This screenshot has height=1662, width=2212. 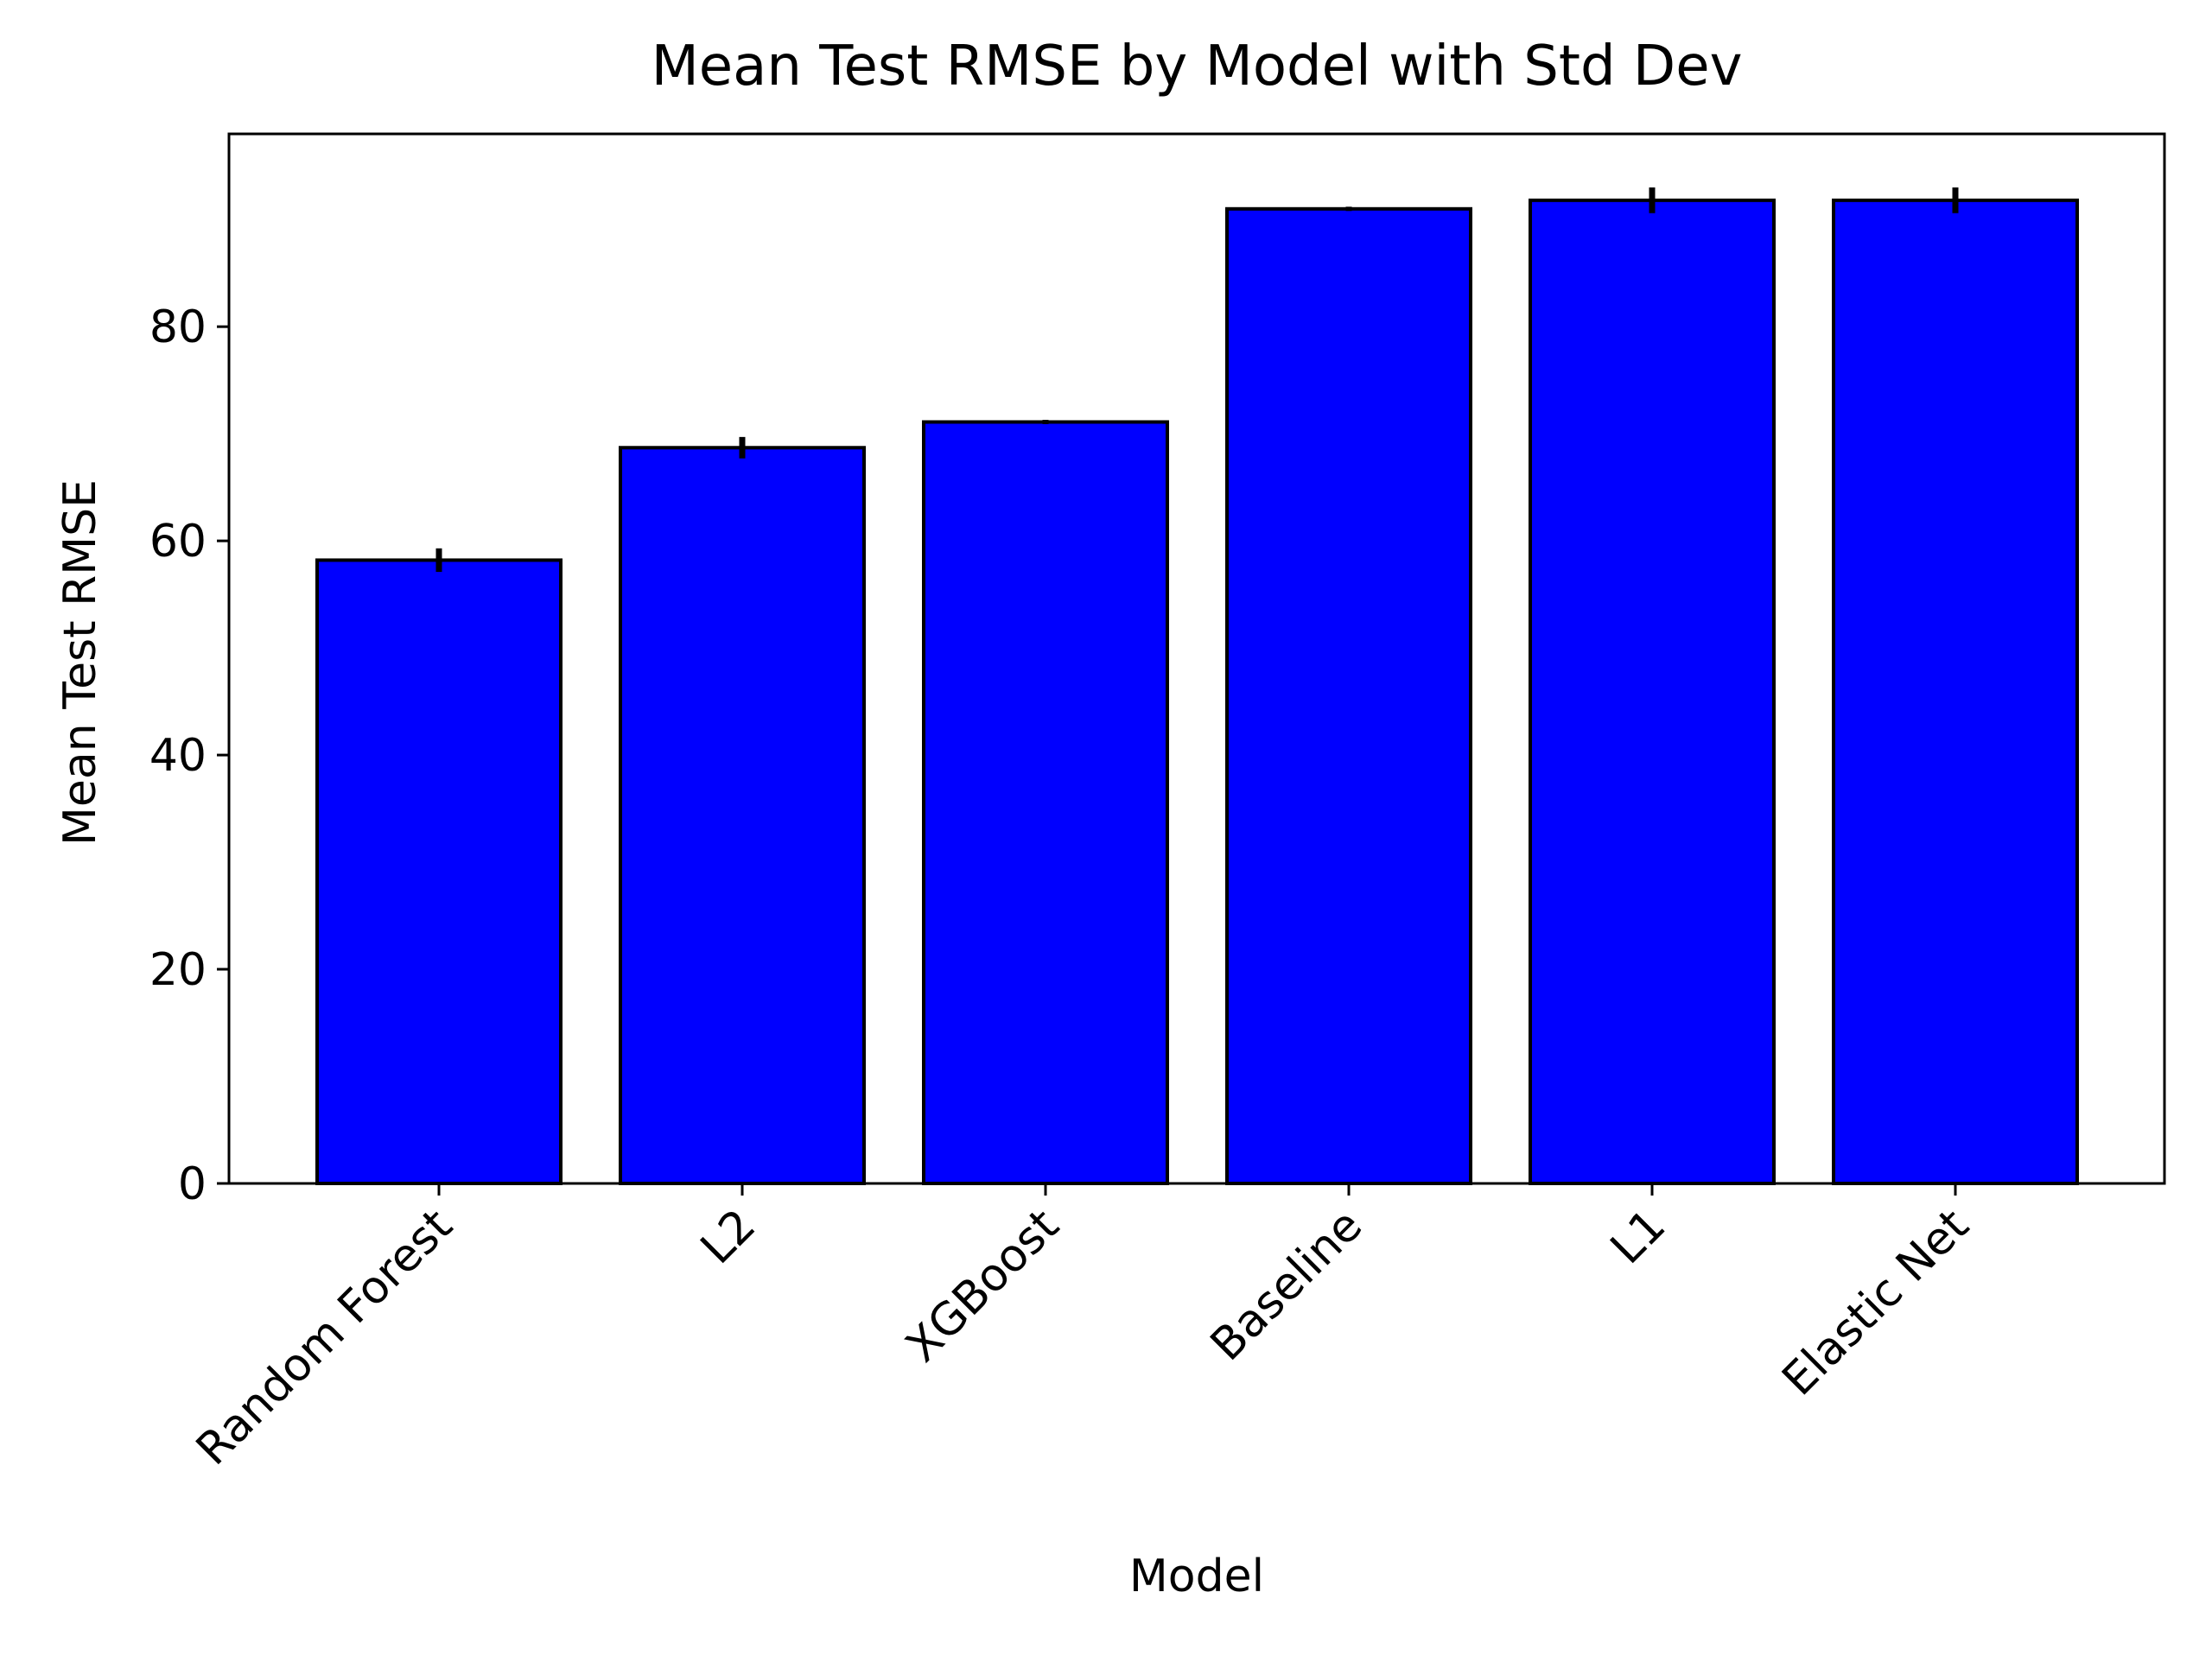 What do you see at coordinates (192, 1184) in the screenshot?
I see `y-tick-label: 0` at bounding box center [192, 1184].